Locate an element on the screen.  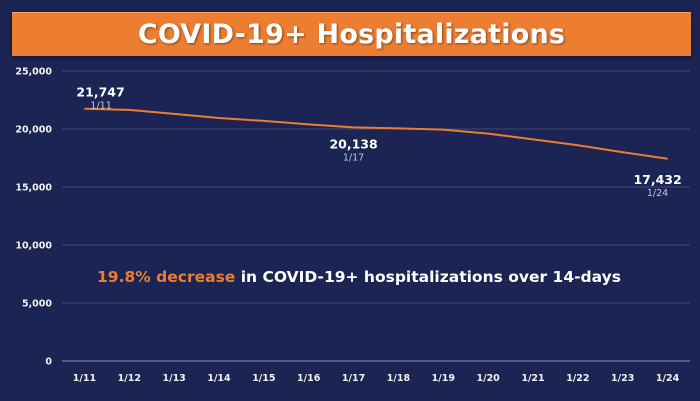
x-tick-label: 1/14 is located at coordinates (219, 378).